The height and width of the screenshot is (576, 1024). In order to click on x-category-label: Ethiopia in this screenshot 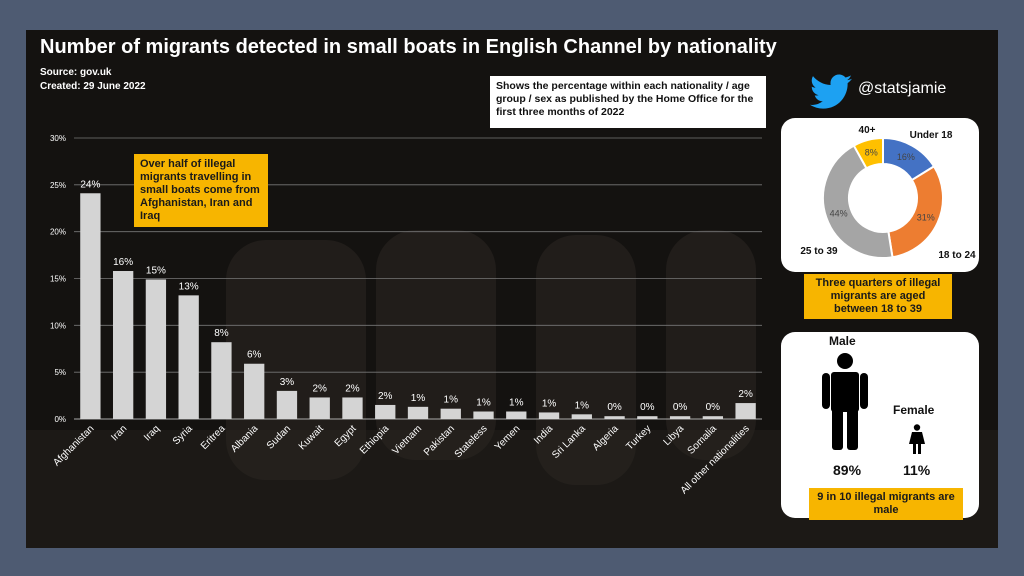, I will do `click(375, 440)`.